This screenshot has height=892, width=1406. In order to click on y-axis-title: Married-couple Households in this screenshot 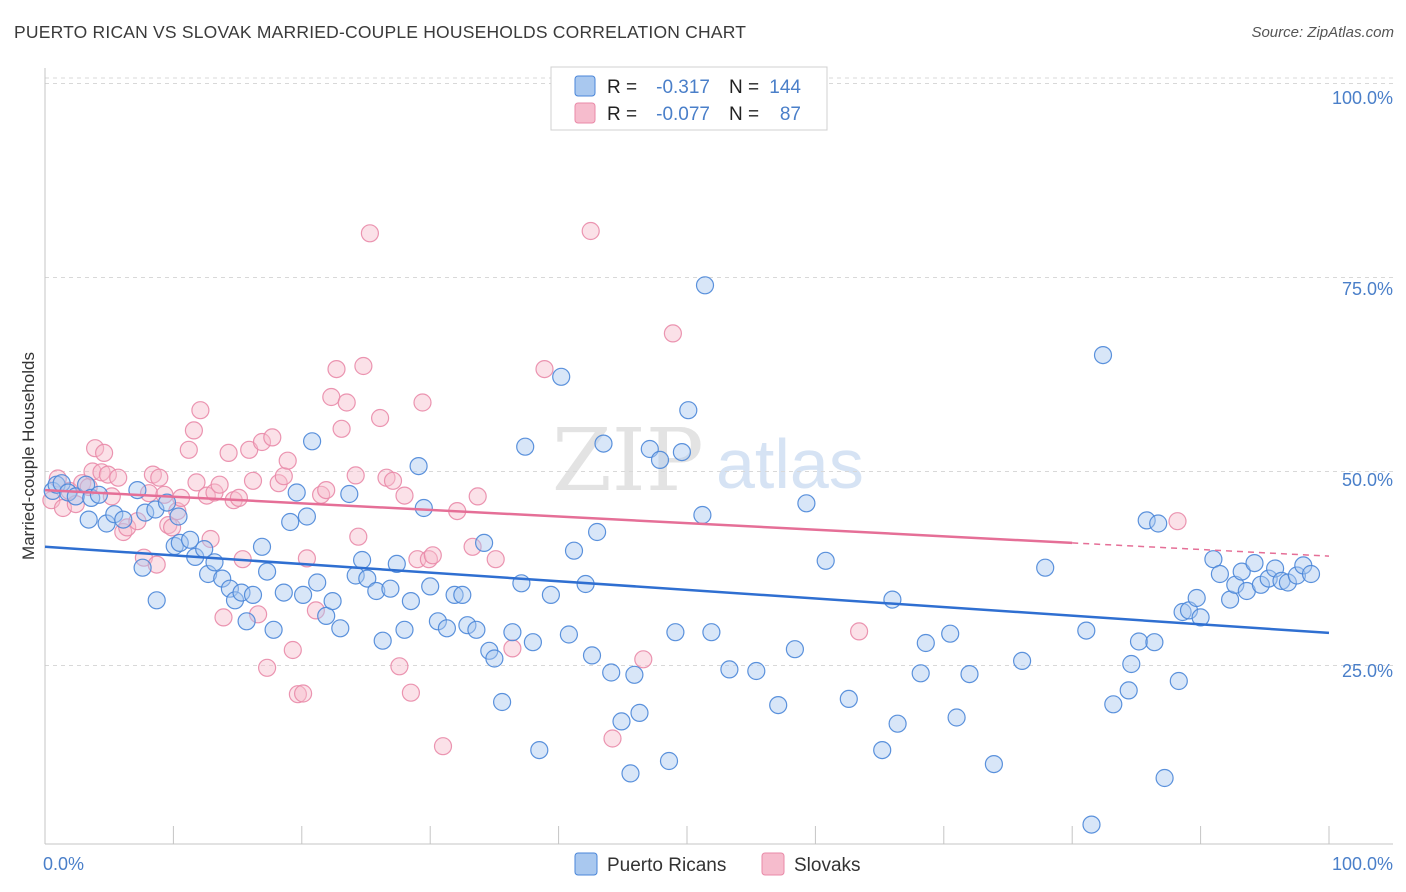, I will do `click(28, 456)`.